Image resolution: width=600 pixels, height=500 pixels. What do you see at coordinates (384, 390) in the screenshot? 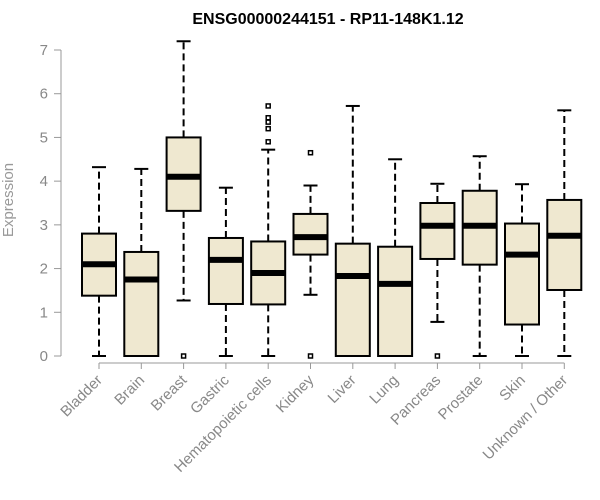
I see `x-tick-label: Lung` at bounding box center [384, 390].